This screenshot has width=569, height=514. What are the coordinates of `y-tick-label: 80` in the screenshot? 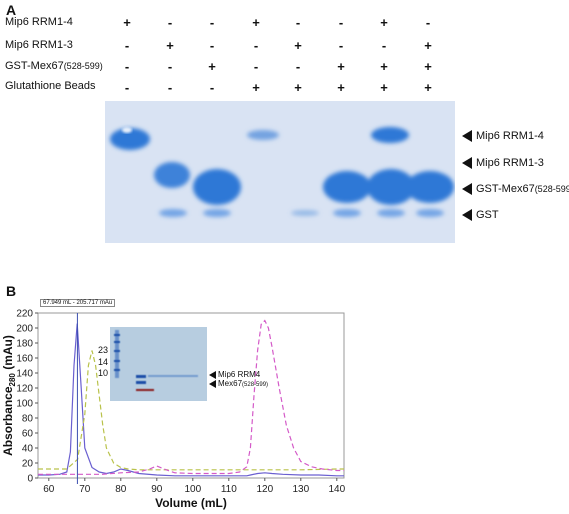 It's located at (28, 419).